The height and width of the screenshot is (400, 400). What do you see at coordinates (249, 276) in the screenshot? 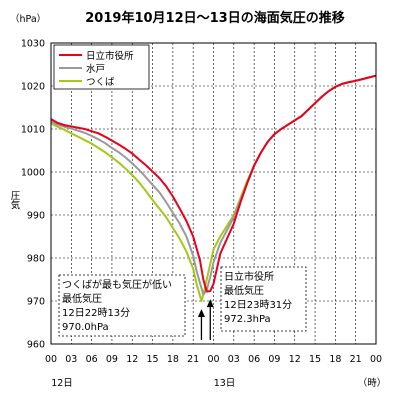
I see `annotation-hitachi-line: 日立市役所` at bounding box center [249, 276].